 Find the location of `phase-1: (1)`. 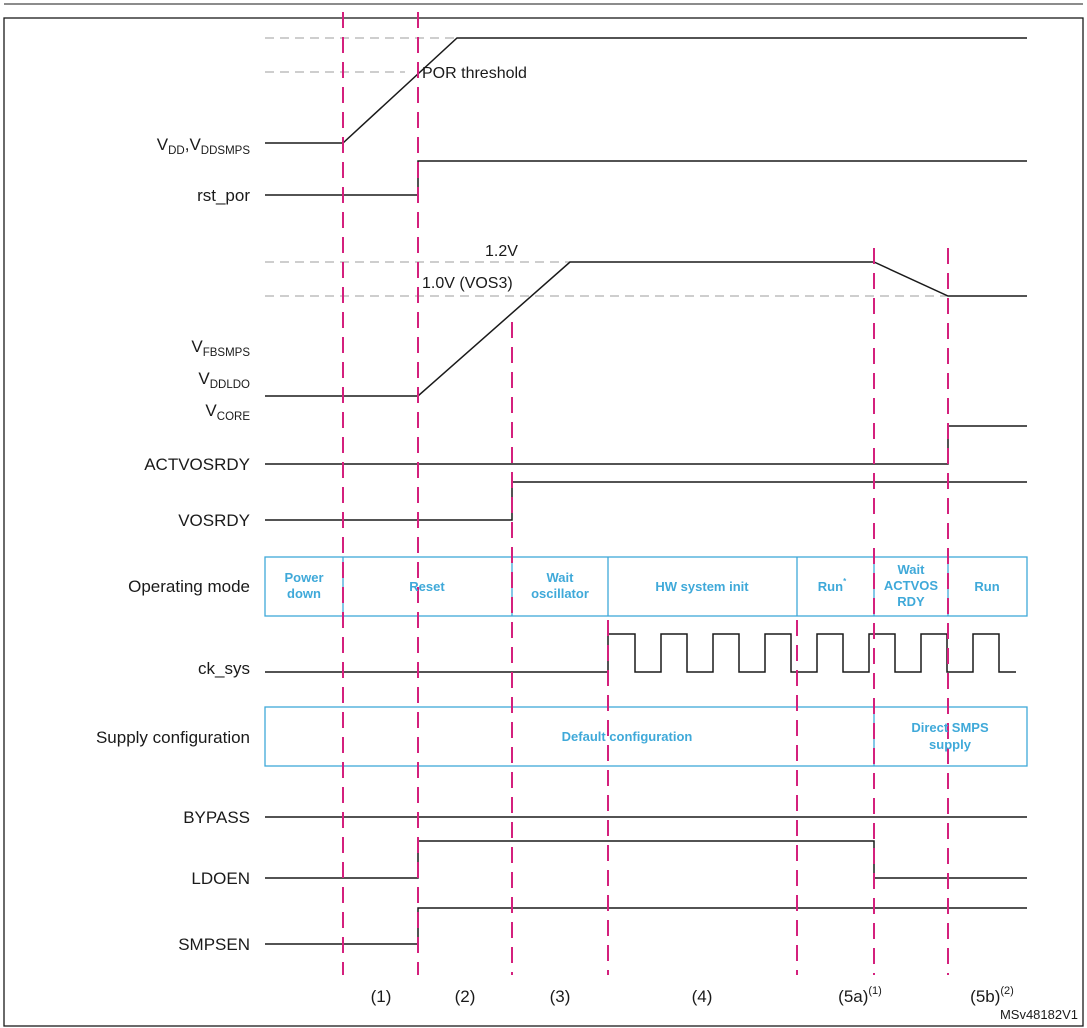

phase-1: (1) is located at coordinates (381, 996).